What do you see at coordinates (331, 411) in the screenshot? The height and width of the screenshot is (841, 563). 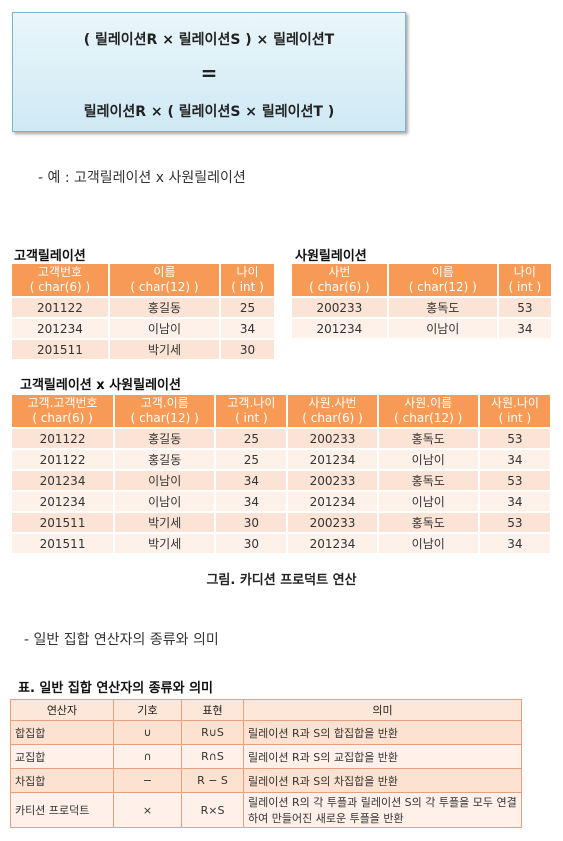 I see `product-header-3: 사원.사번( char(6) )` at bounding box center [331, 411].